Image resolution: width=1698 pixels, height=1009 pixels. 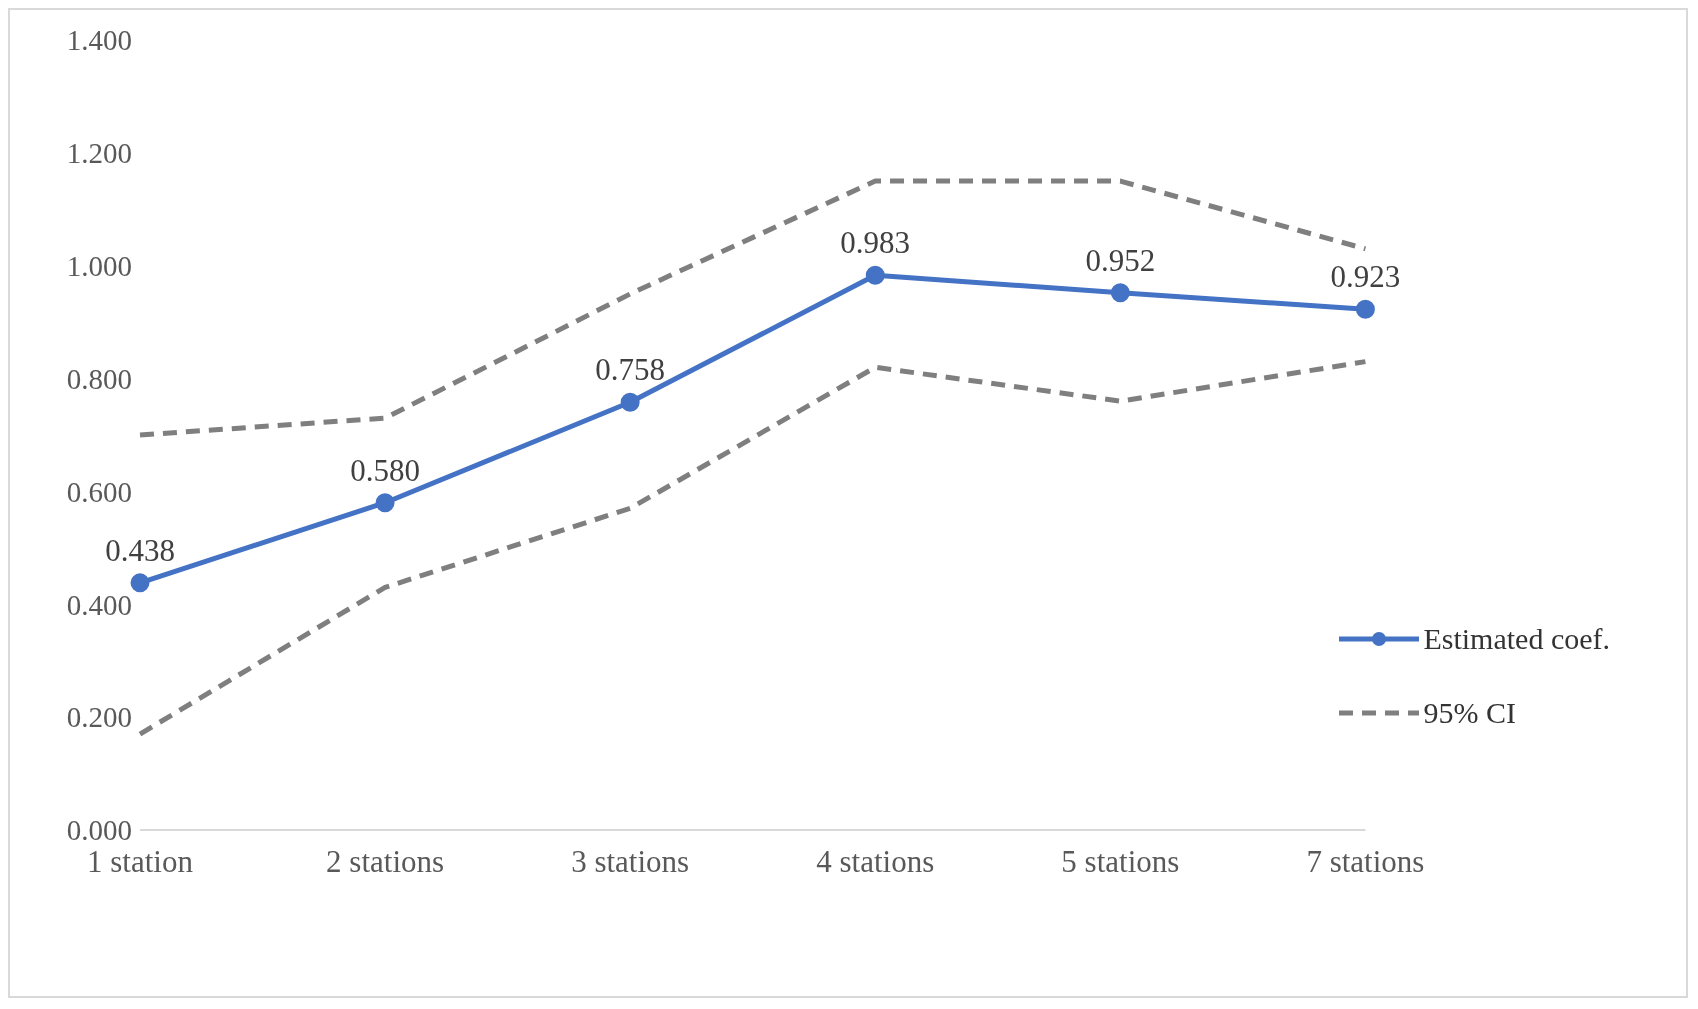 What do you see at coordinates (1120, 862) in the screenshot?
I see `x-tick-label: 5 stations` at bounding box center [1120, 862].